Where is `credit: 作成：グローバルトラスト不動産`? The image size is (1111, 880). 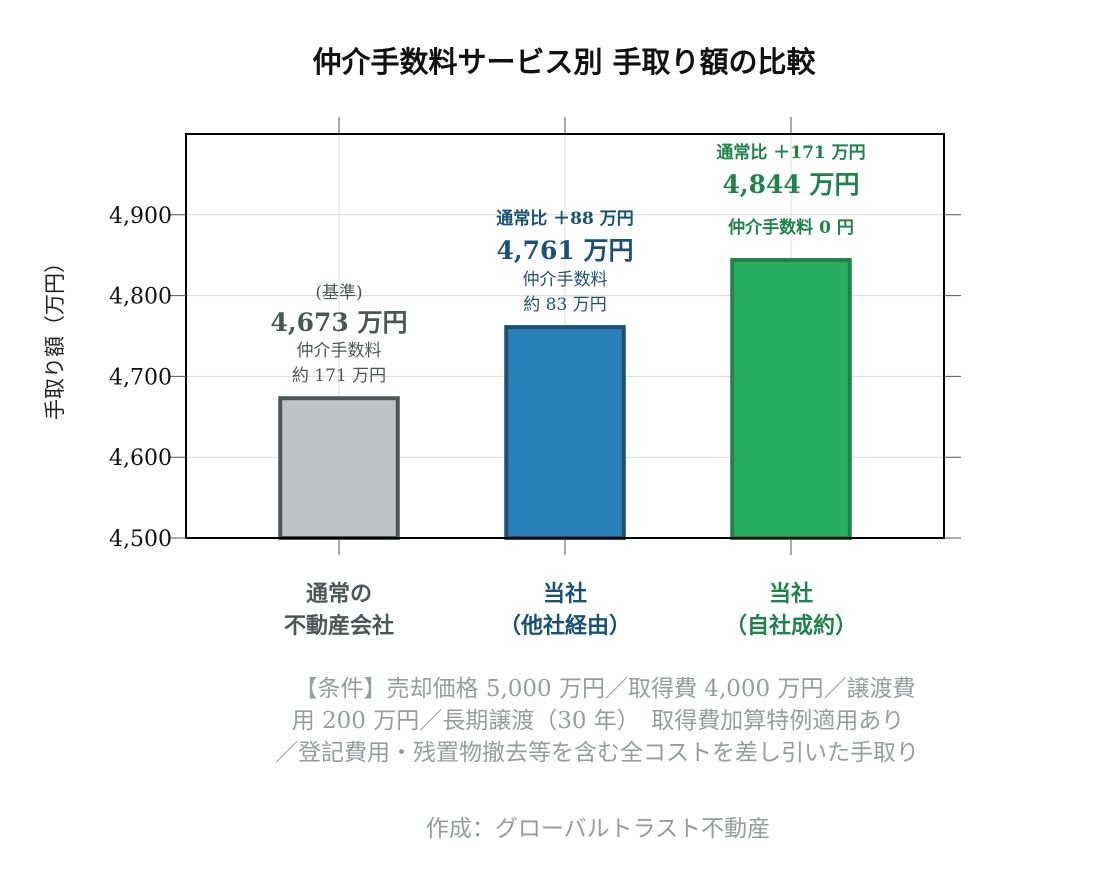 credit: 作成：グローバルトラスト不動産 is located at coordinates (598, 829).